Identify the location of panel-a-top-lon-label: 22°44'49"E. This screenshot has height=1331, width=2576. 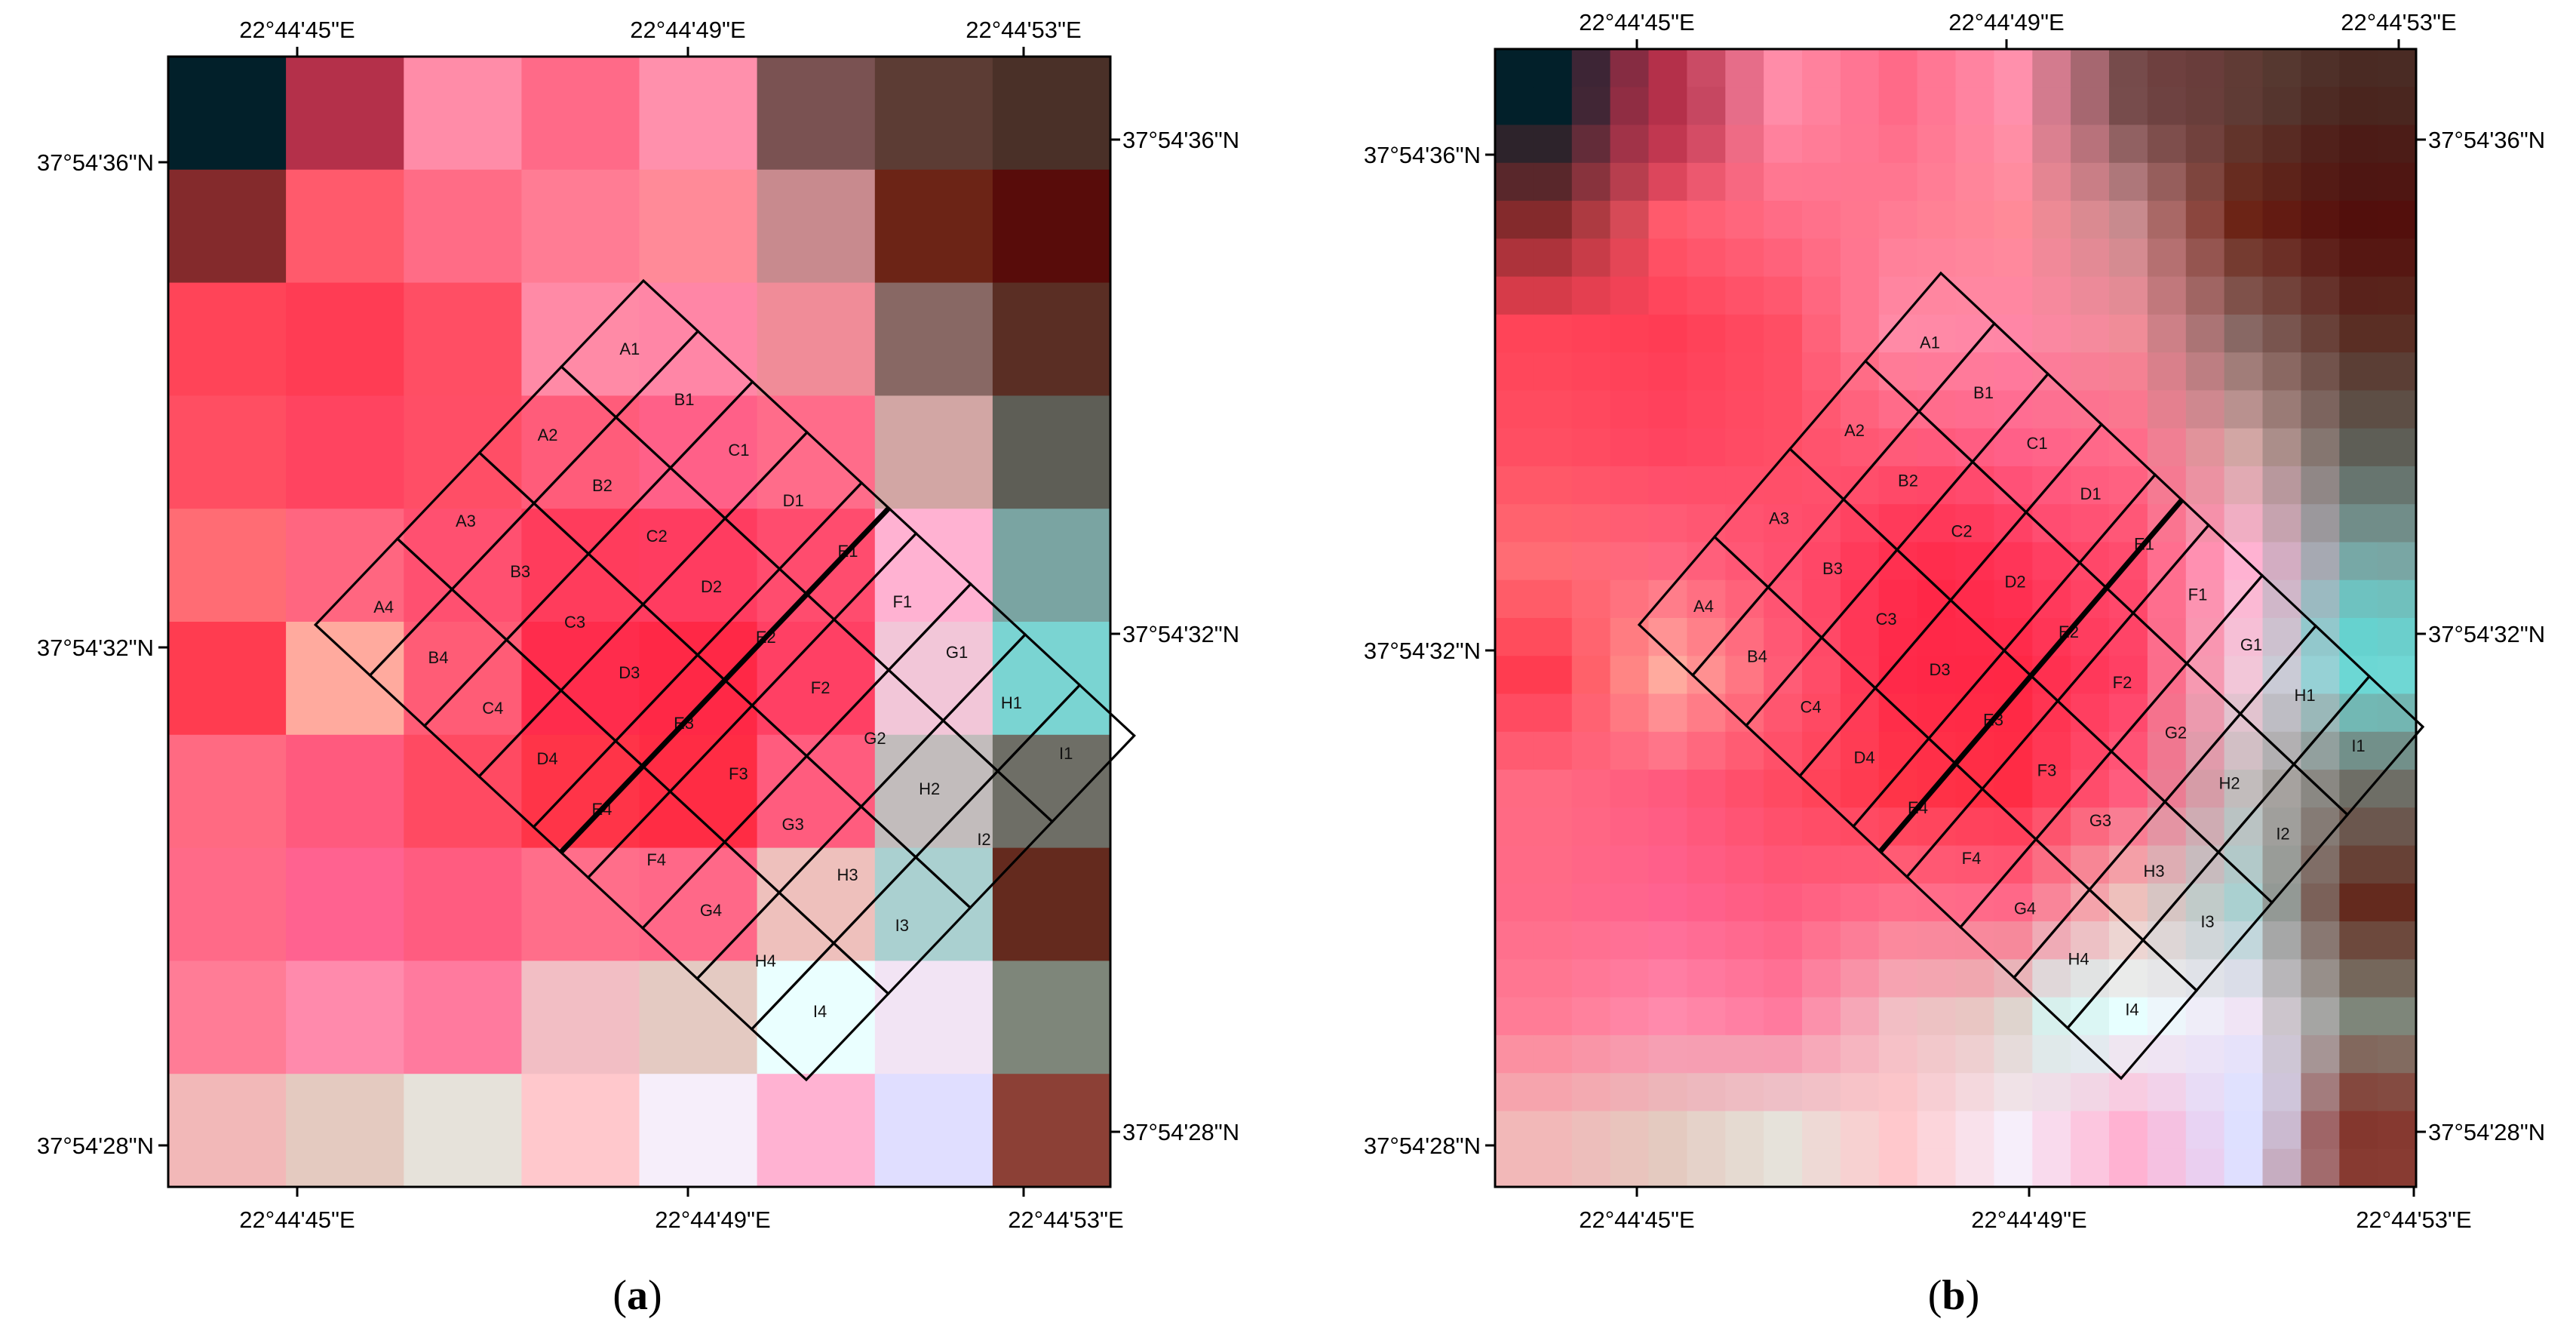
(687, 30).